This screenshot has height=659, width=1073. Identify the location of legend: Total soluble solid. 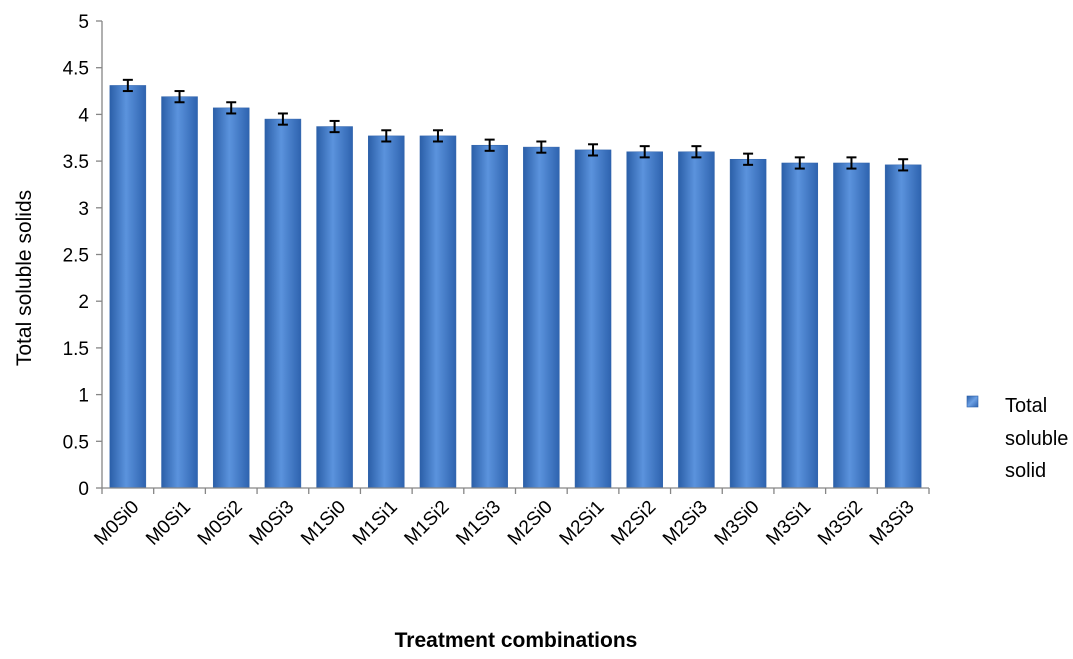
(1017, 438).